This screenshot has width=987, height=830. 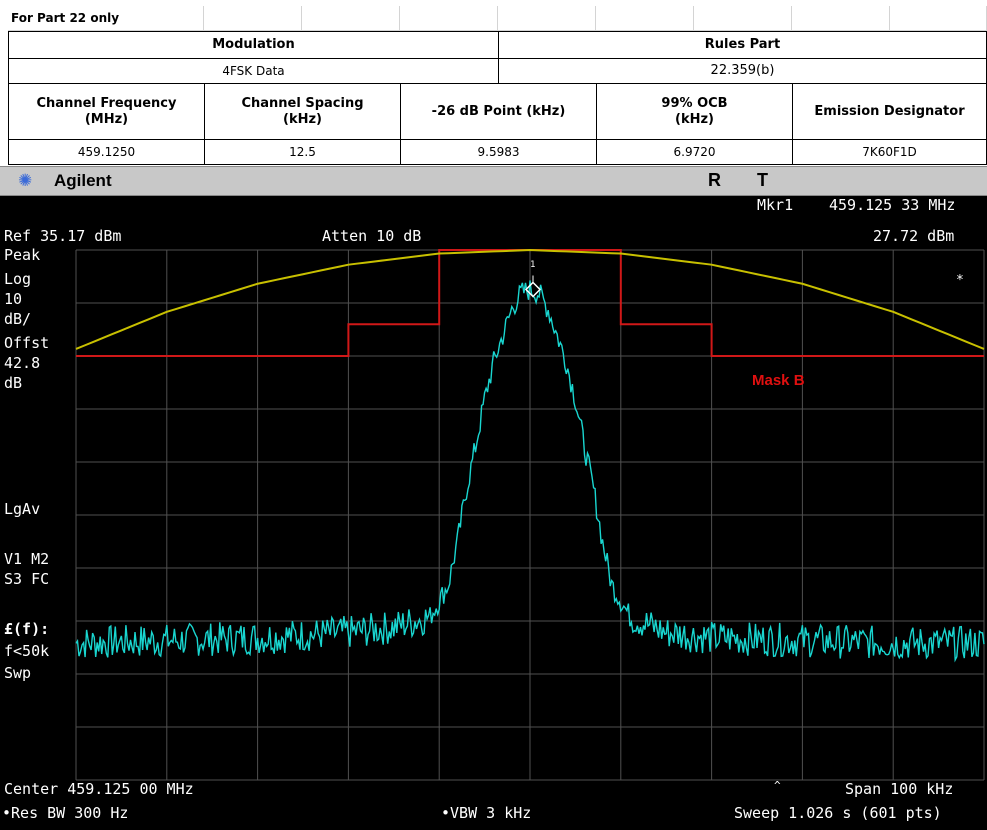 I want to click on rules-part-value: 22.359(b), so click(x=743, y=71).